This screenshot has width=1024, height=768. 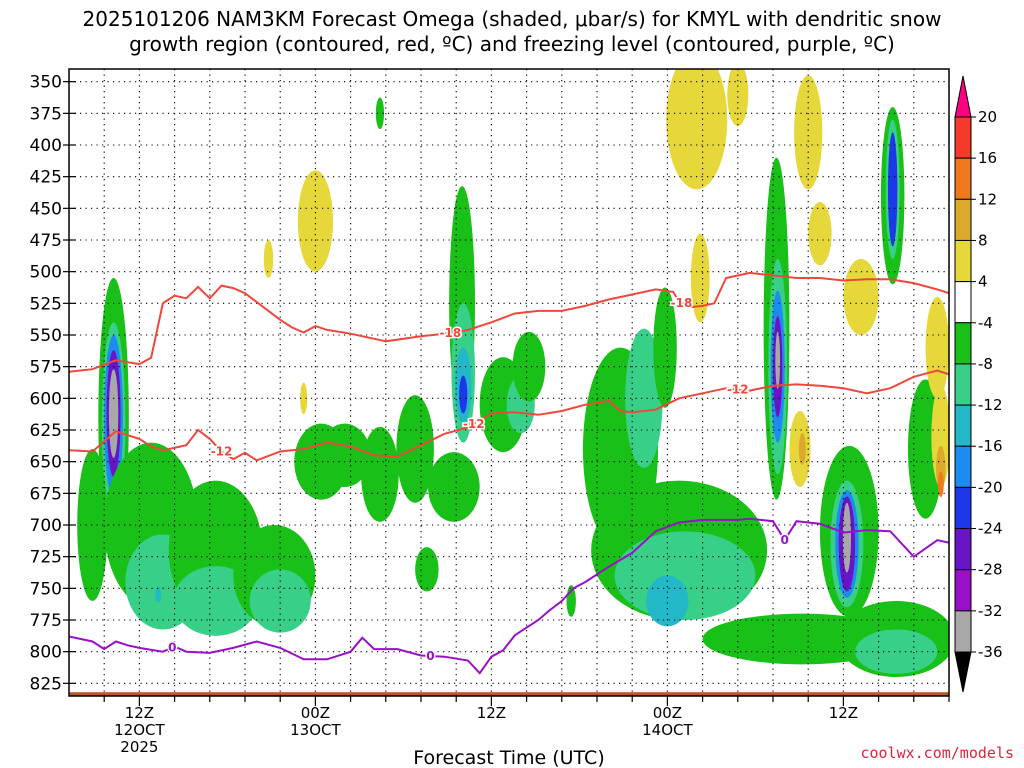 I want to click on ytick-label-750: 750, so click(x=46, y=589).